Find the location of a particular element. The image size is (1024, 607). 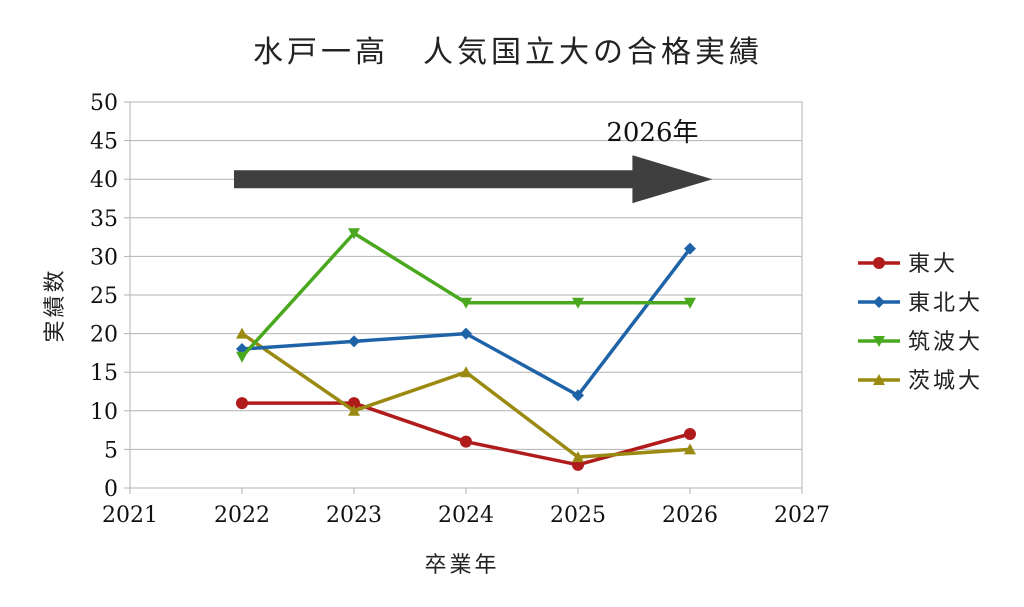

x-axis: 2021 2022 2023 2024 2025 2026 2027 is located at coordinates (466, 508).